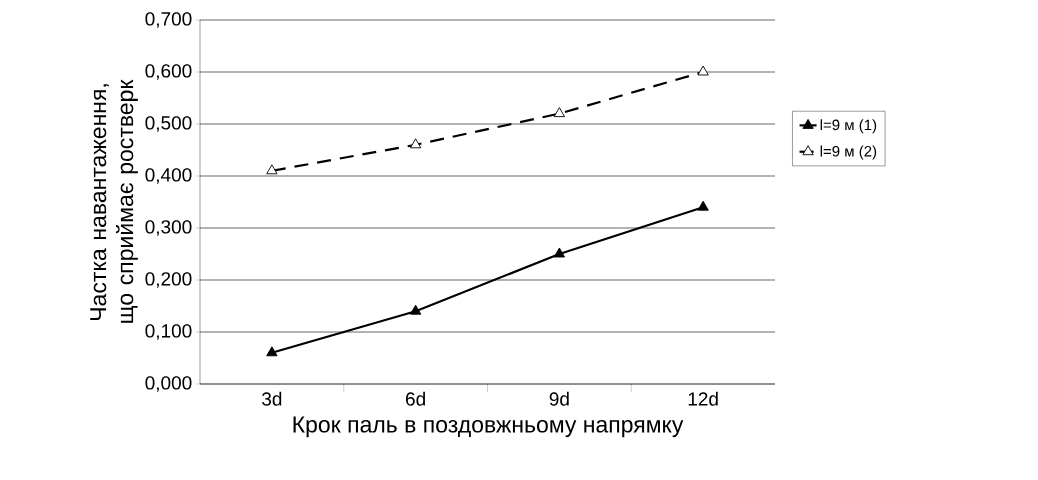  Describe the element at coordinates (168, 124) in the screenshot. I see `y-tick-label: 0,500` at that location.